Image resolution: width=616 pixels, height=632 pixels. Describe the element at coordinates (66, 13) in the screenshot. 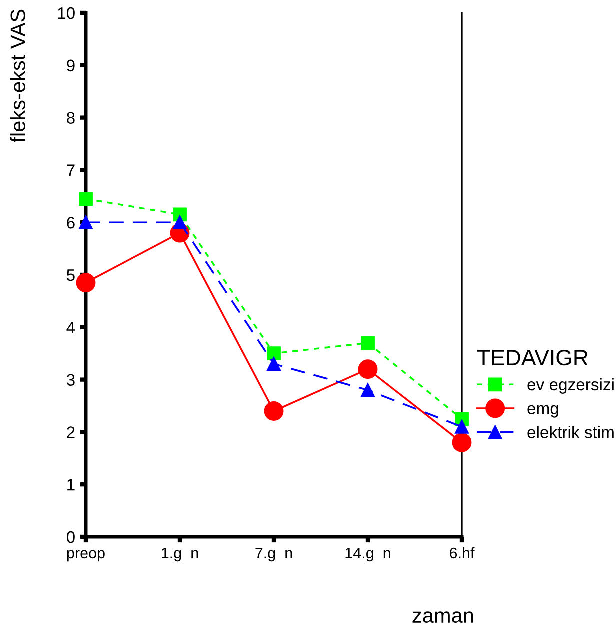

I see `y-tick-label: 10` at that location.